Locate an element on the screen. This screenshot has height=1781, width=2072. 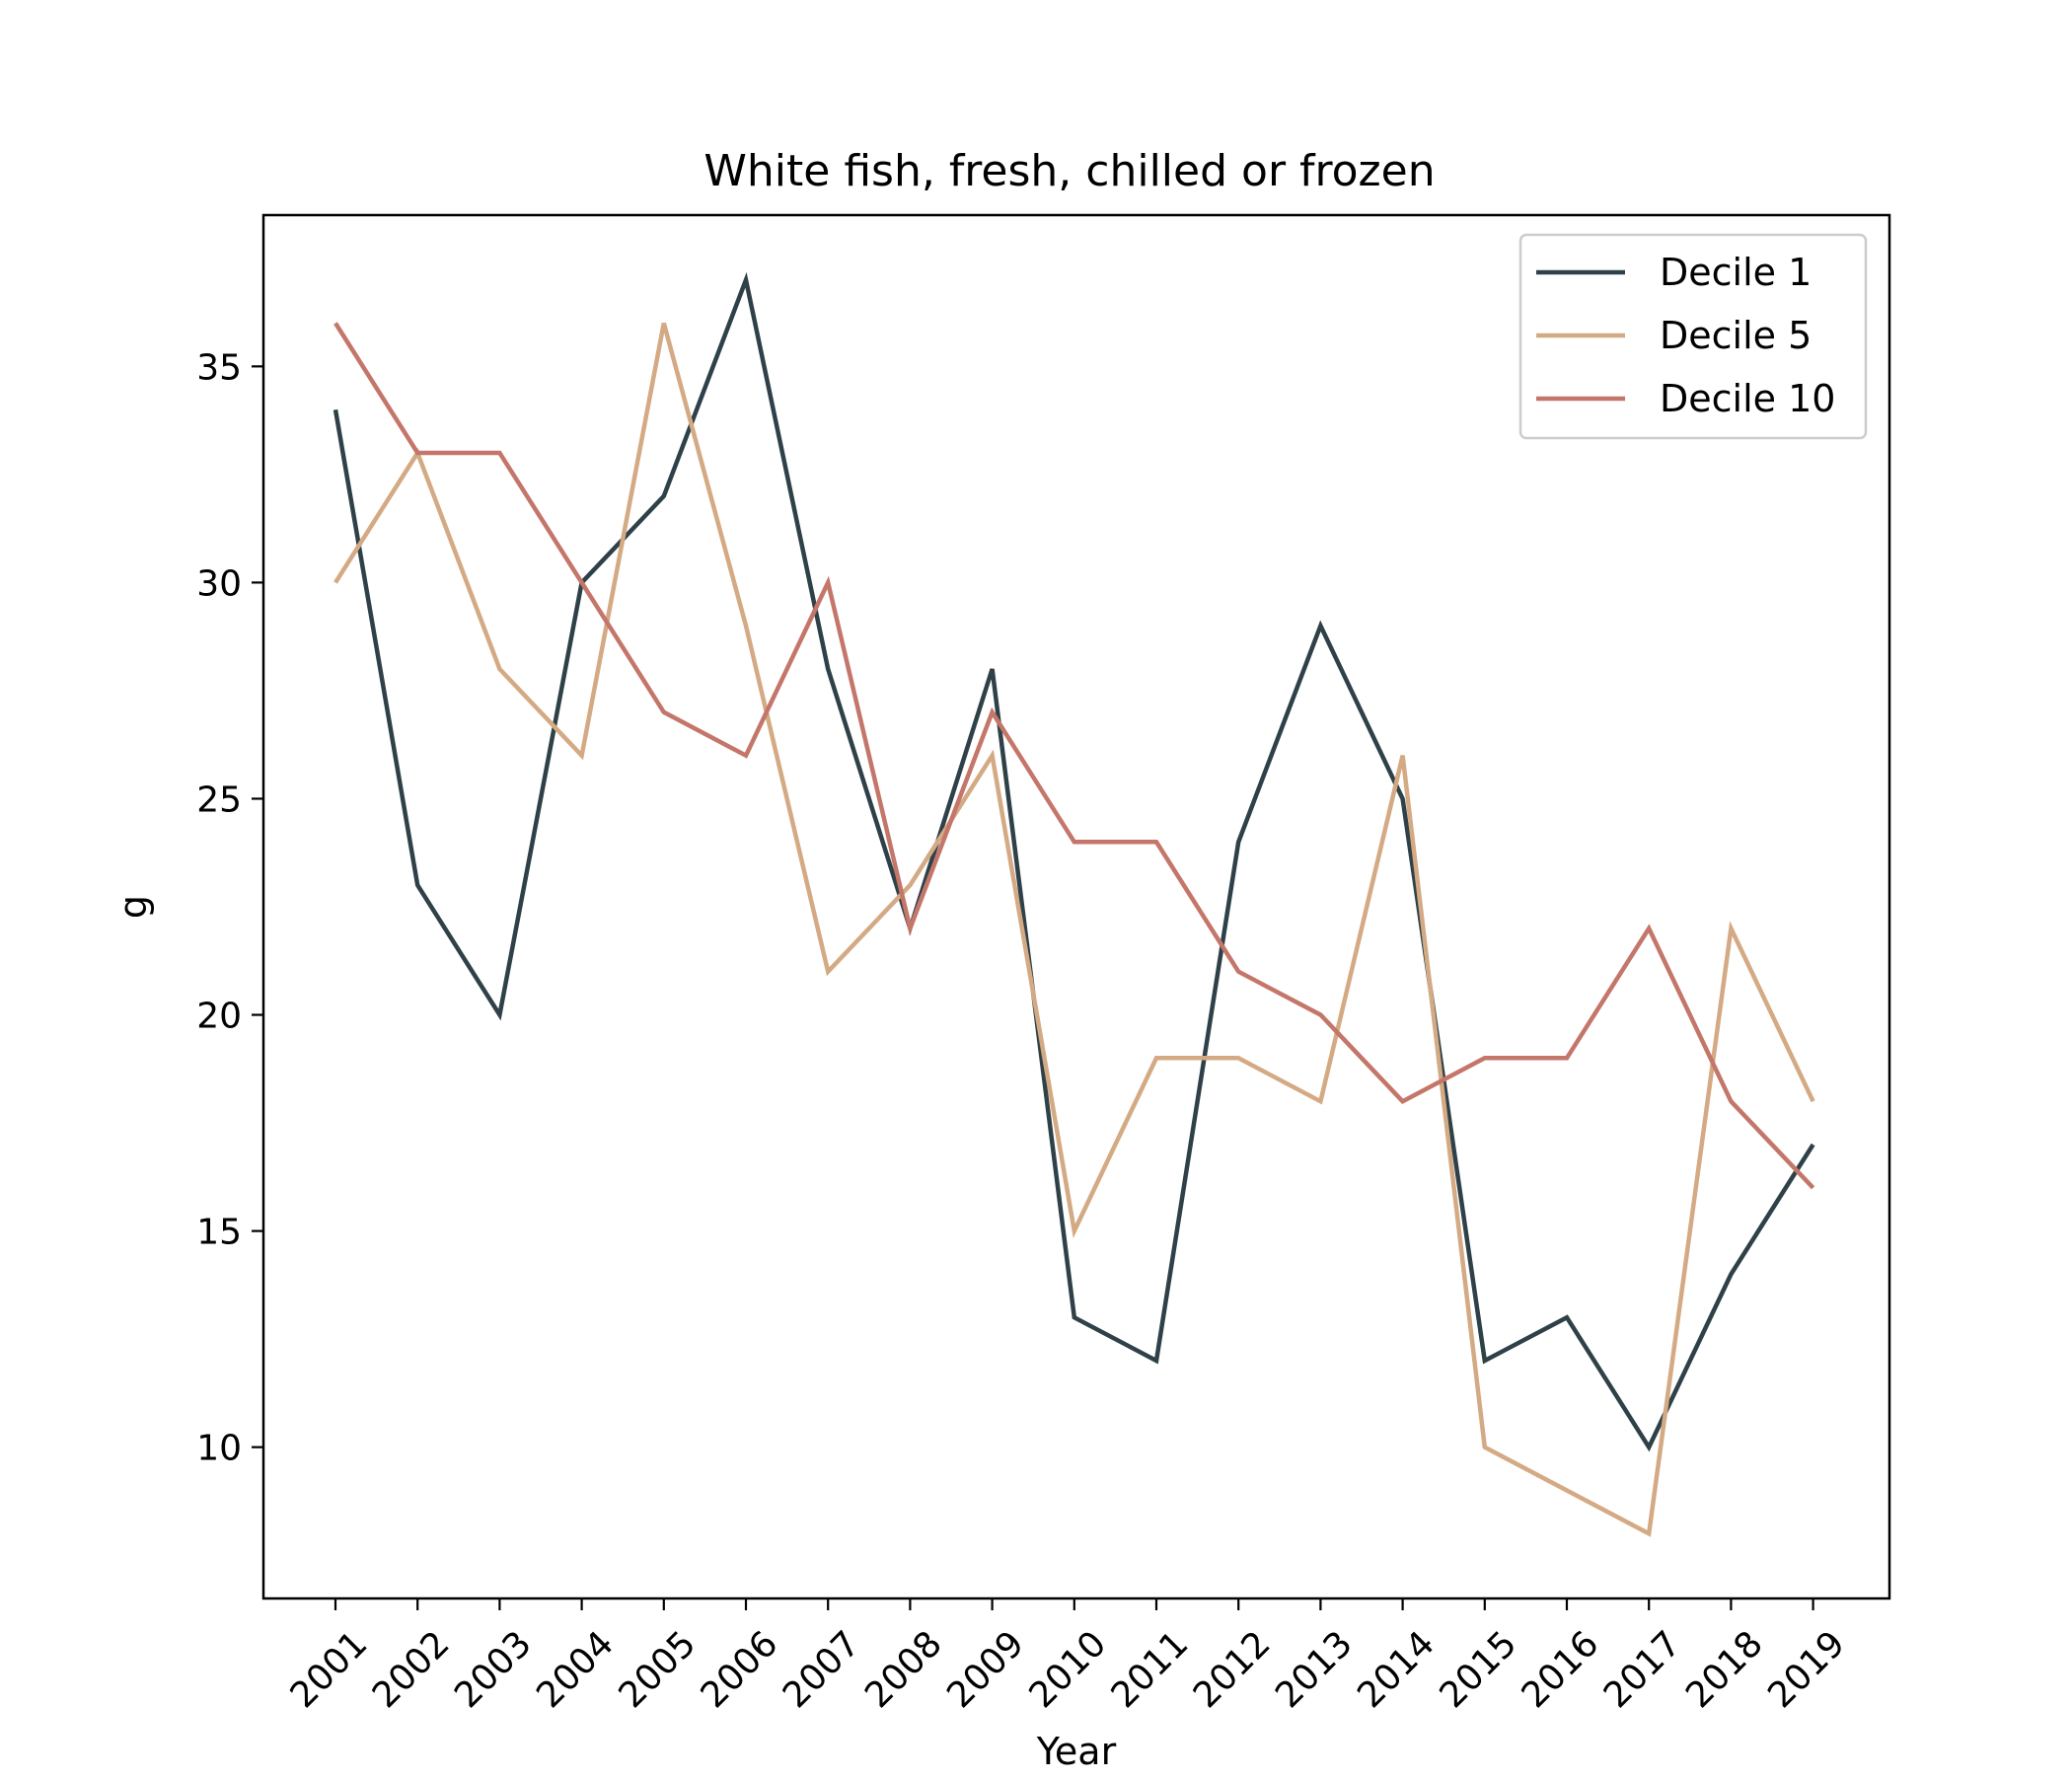
y-tick-label: 30 is located at coordinates (219, 583).